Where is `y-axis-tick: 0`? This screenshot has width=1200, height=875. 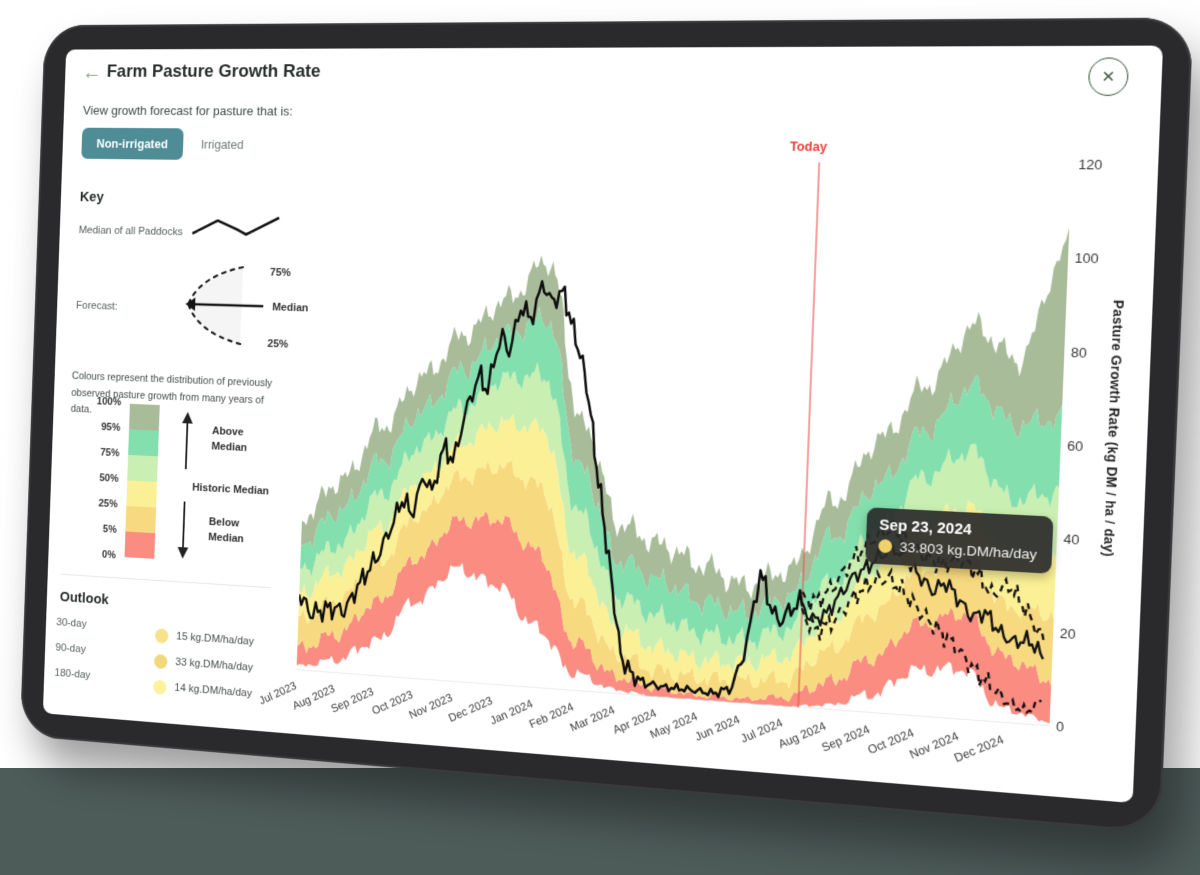 y-axis-tick: 0 is located at coordinates (1060, 726).